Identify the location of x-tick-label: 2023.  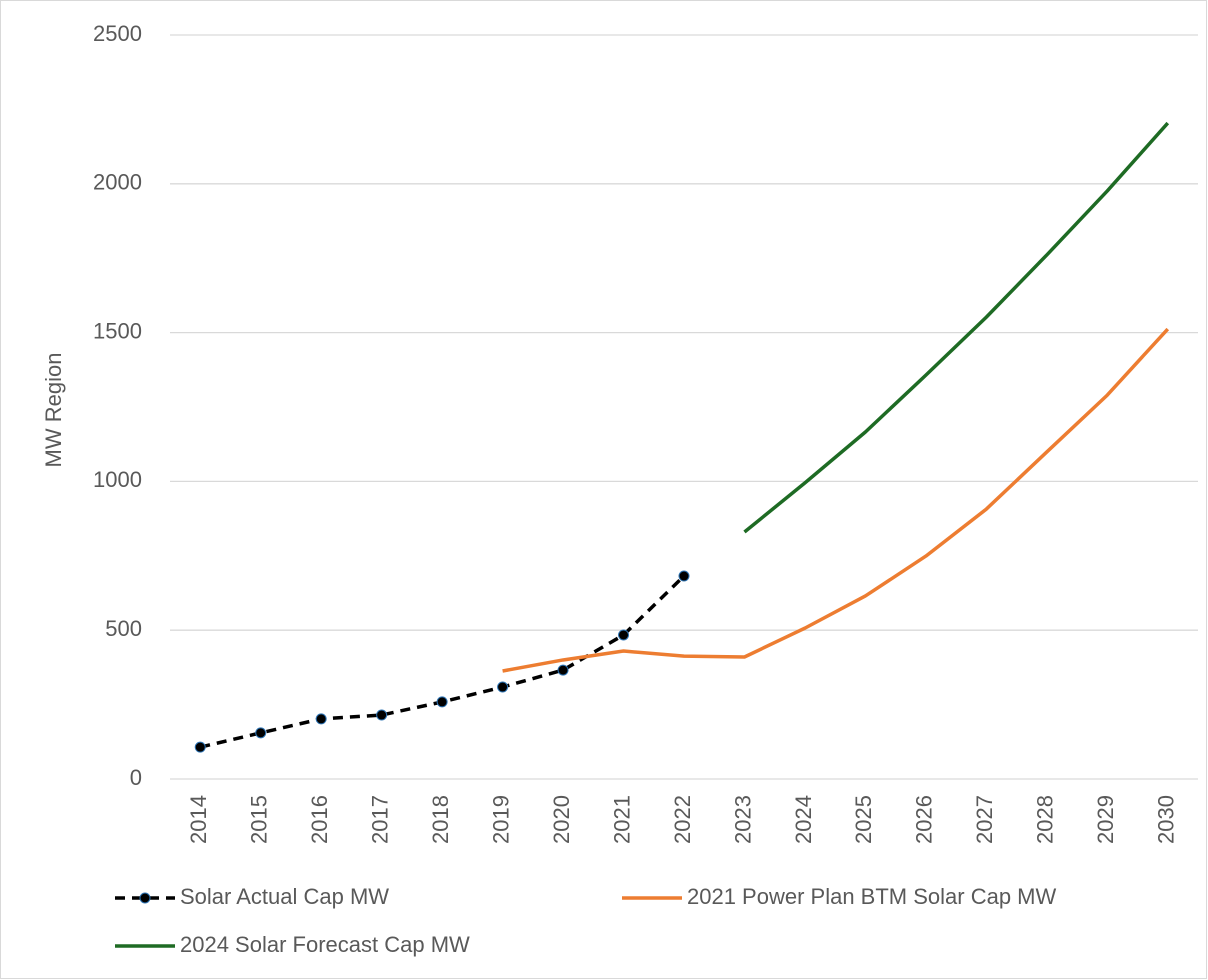
(742, 819).